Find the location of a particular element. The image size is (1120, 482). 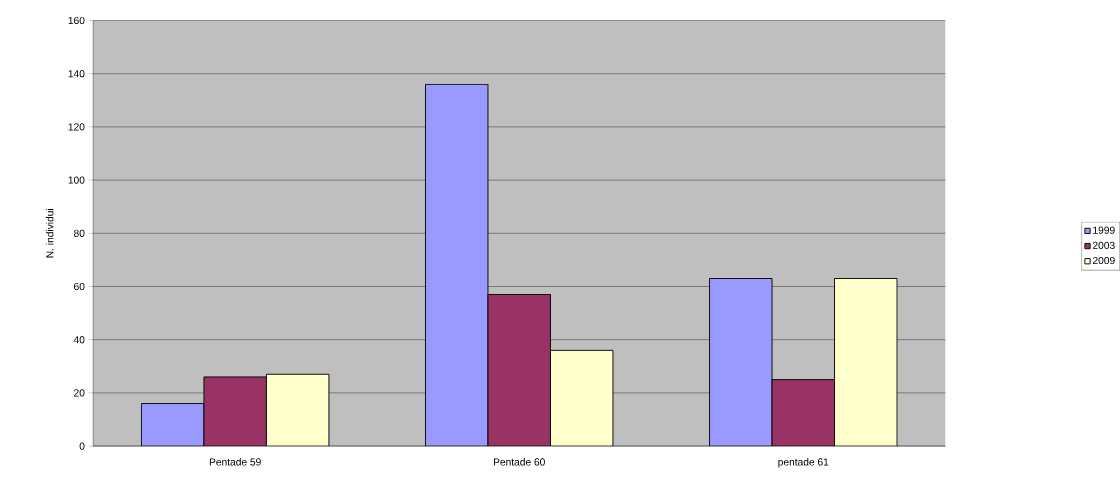

legend-label: 2009 is located at coordinates (1103, 260).